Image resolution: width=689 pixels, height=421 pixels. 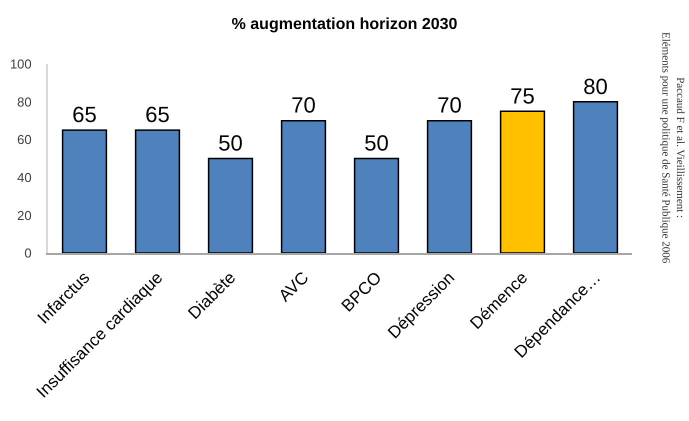 I want to click on text: Paccaud F et al. Vieillissement : Eléments pour une politique de Santé Publique 2006, so click(x=673, y=148).